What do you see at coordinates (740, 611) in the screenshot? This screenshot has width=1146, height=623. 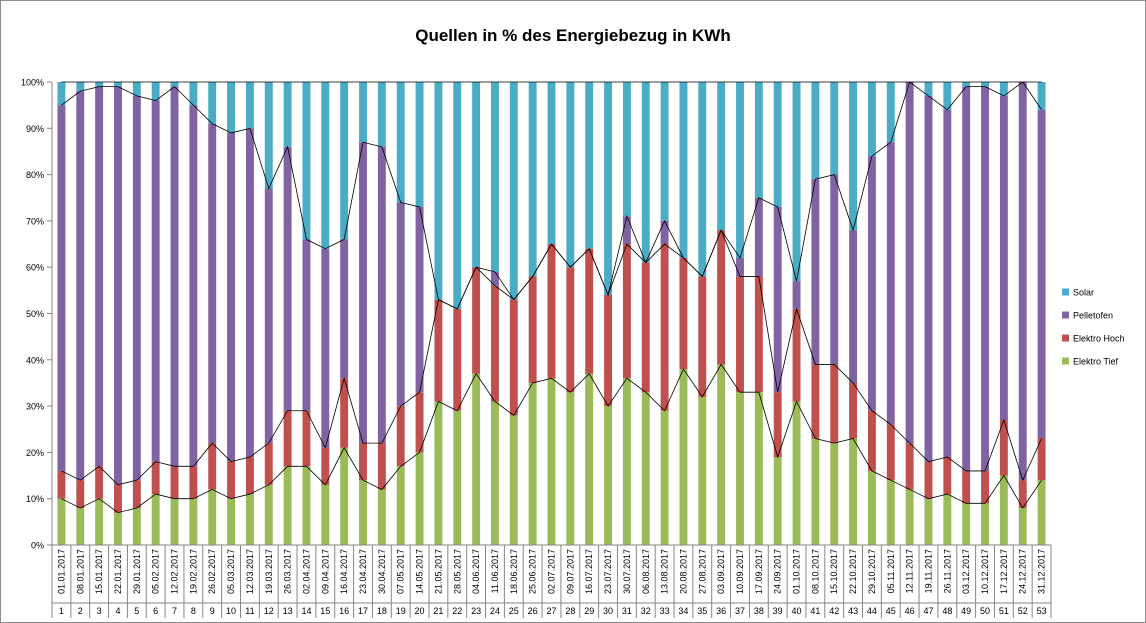 I see `x-category-label: 37` at bounding box center [740, 611].